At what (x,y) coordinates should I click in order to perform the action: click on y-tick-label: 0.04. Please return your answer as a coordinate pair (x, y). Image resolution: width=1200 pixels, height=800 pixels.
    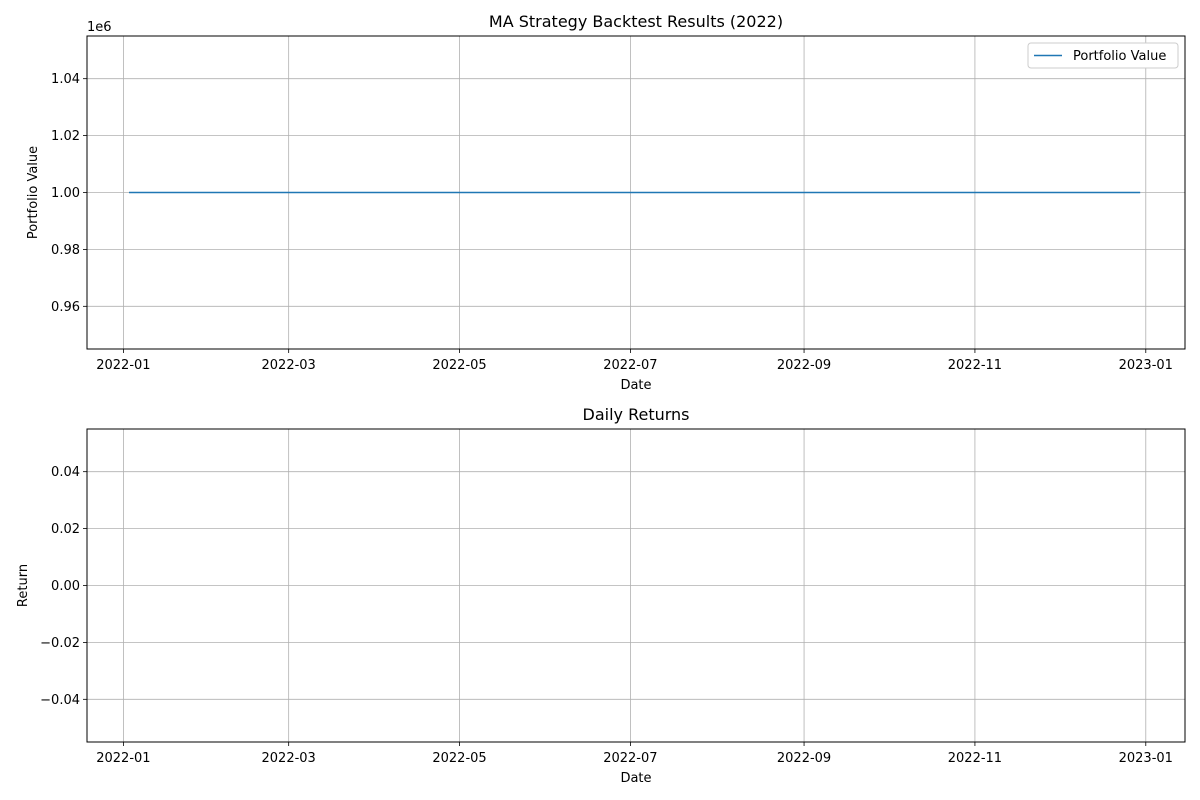
    Looking at the image, I should click on (65, 472).